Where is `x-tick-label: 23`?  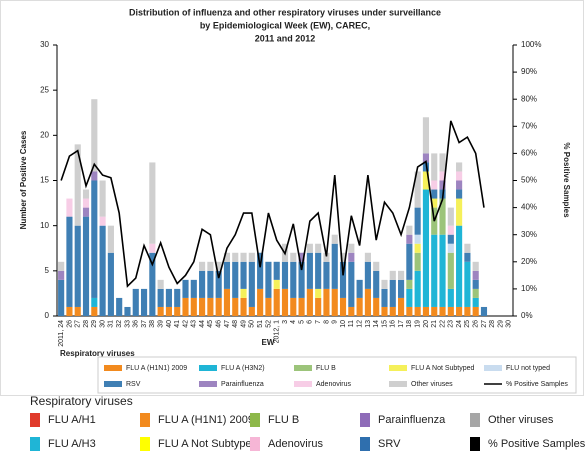 x-tick-label: 23 is located at coordinates (451, 324).